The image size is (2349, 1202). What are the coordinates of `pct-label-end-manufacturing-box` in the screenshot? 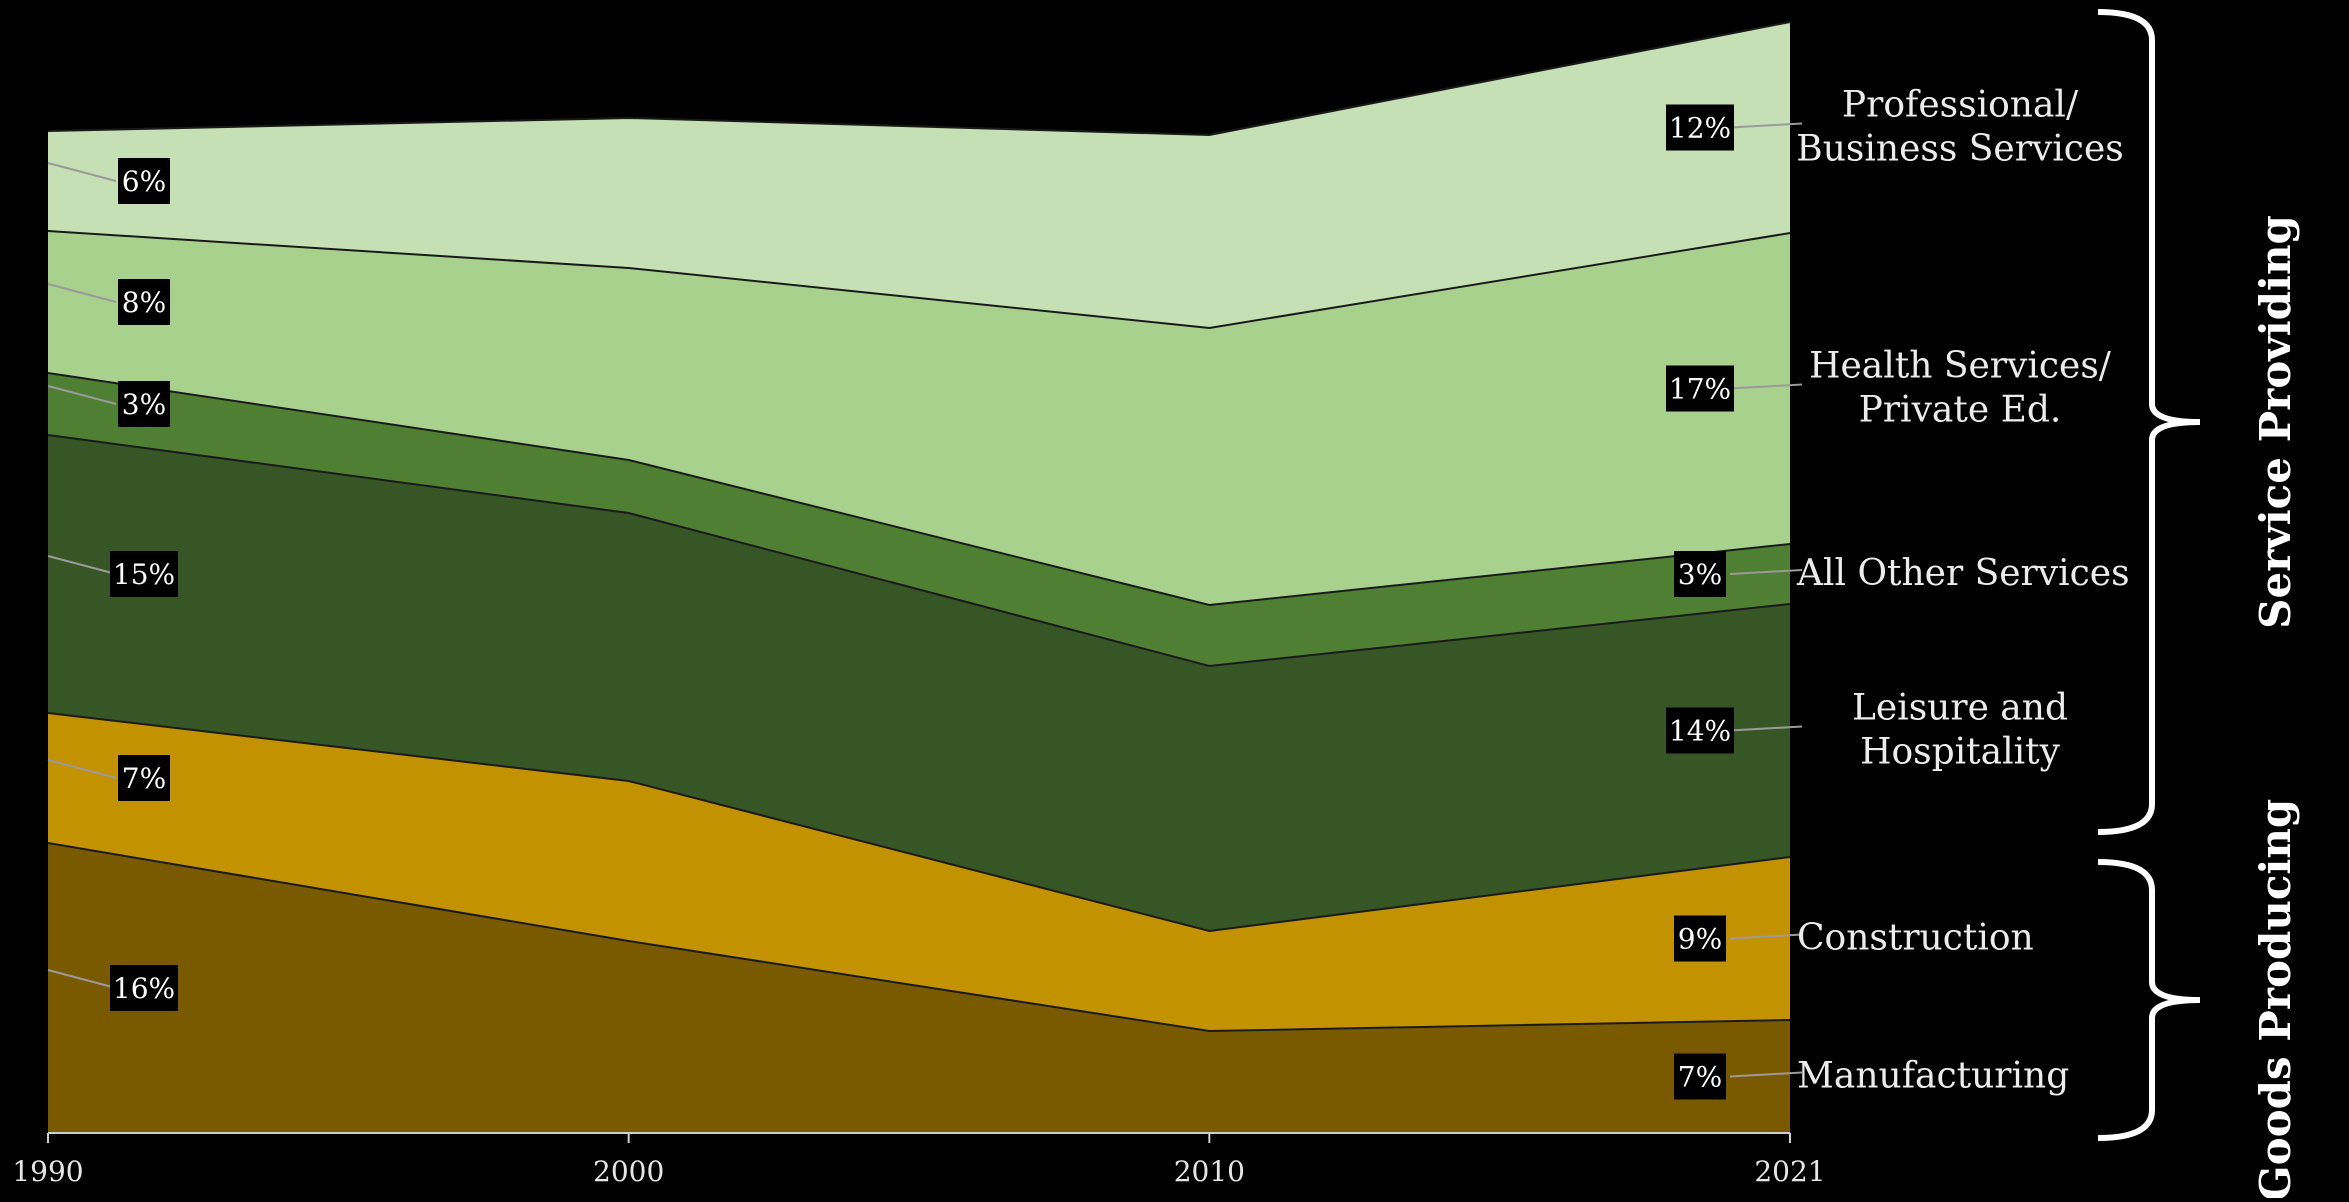 It's located at (1700, 1076).